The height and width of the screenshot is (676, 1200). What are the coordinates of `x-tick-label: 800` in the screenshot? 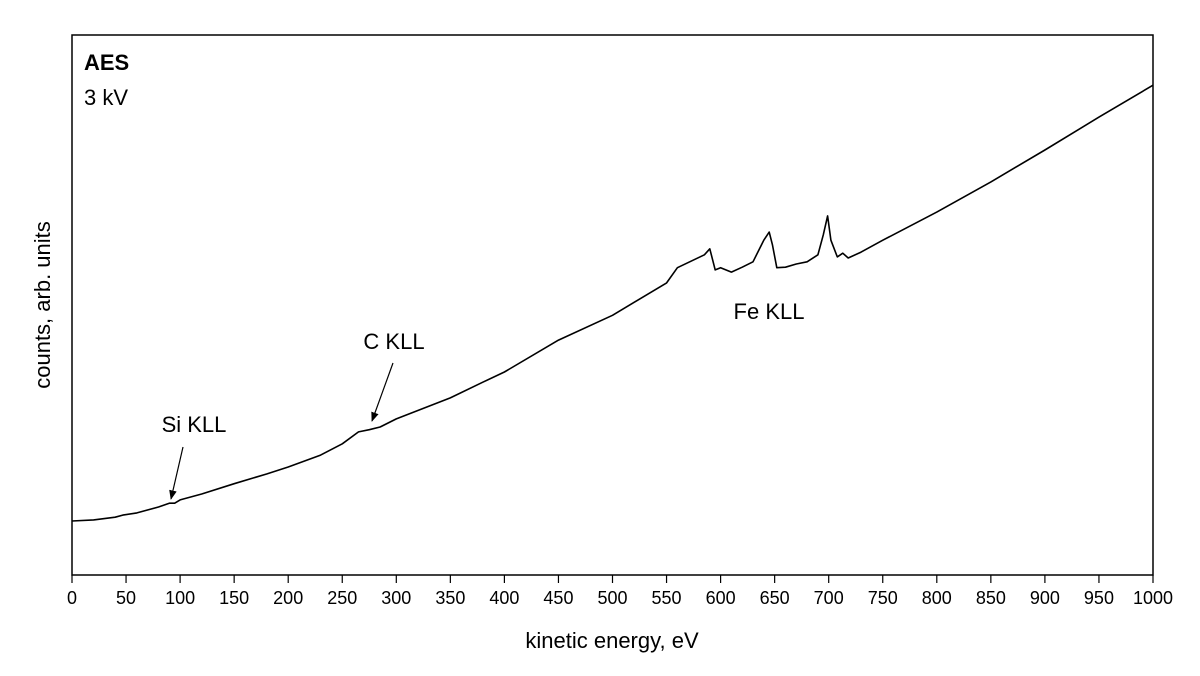 It's located at (937, 598).